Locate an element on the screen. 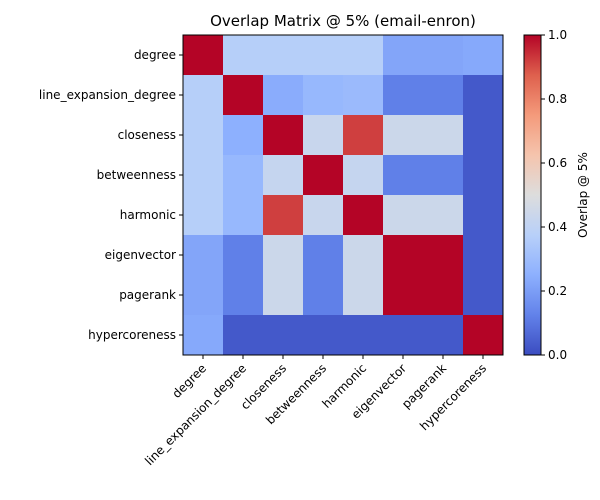  colorbar-ticks: 0.0 0.2 0.4 0.6 0.8 1.0 is located at coordinates (554, 195).